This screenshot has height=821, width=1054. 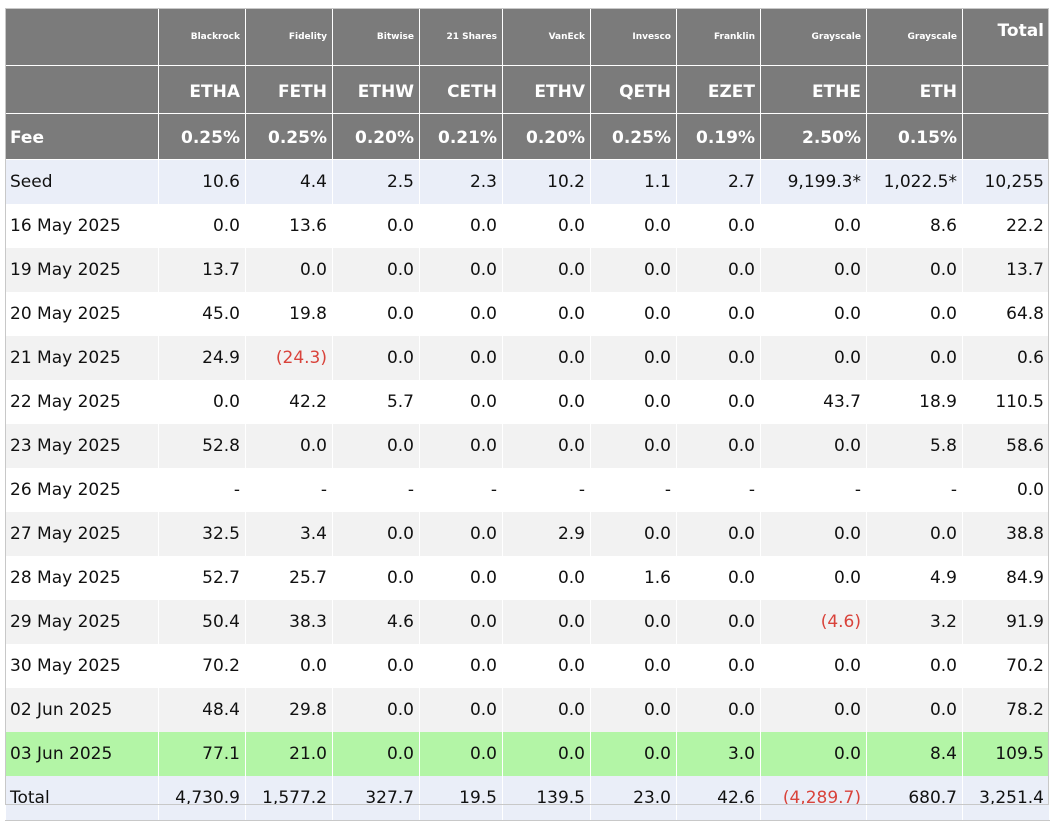 I want to click on flow-value-cell: 1.6, so click(x=633, y=578).